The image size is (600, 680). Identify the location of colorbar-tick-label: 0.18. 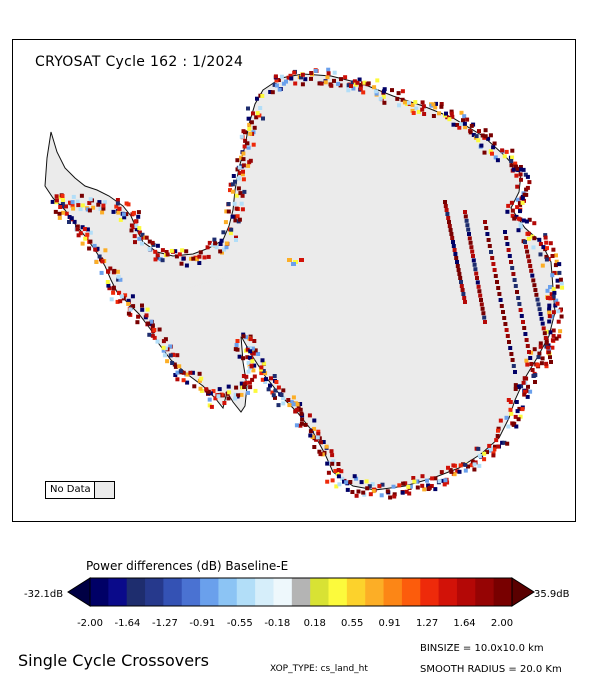
(314, 623).